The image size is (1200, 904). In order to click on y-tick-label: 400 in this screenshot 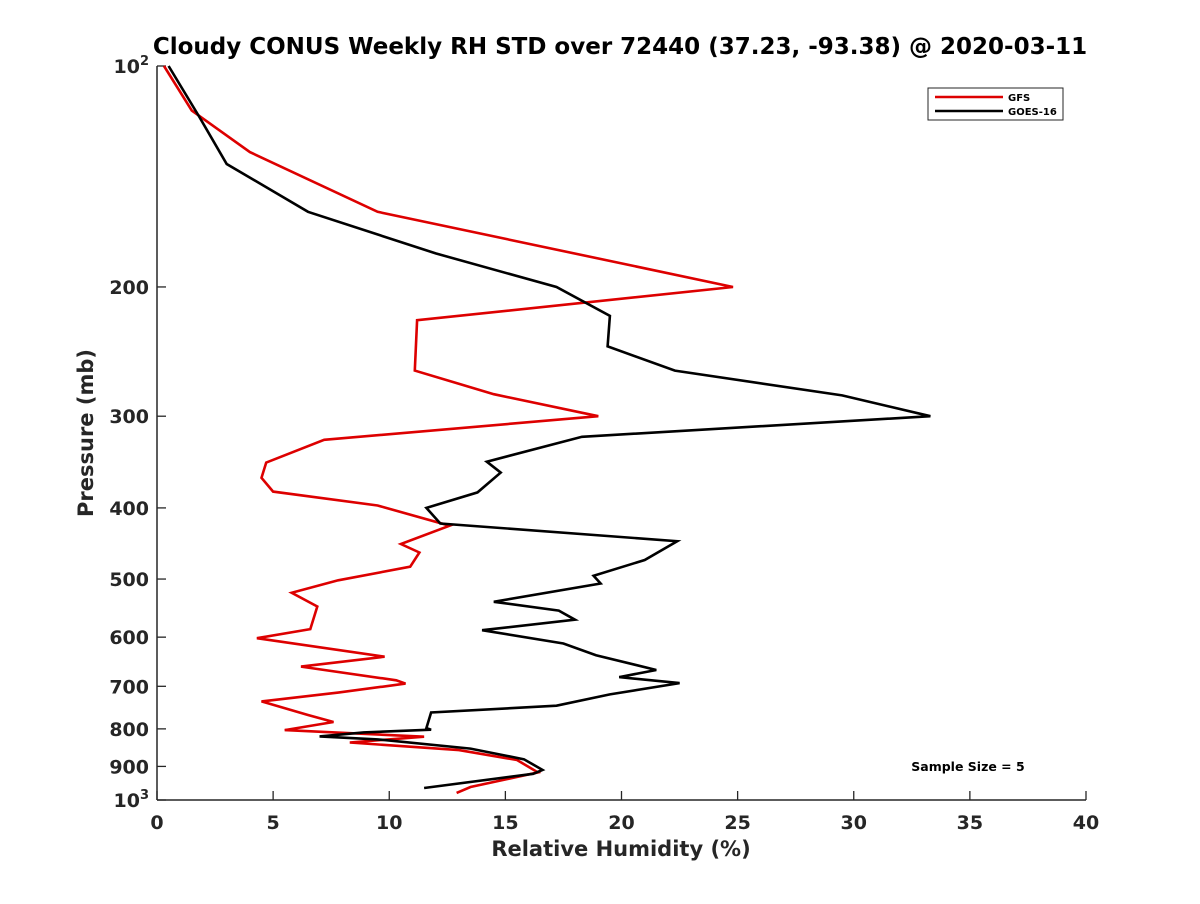, I will do `click(129, 509)`.